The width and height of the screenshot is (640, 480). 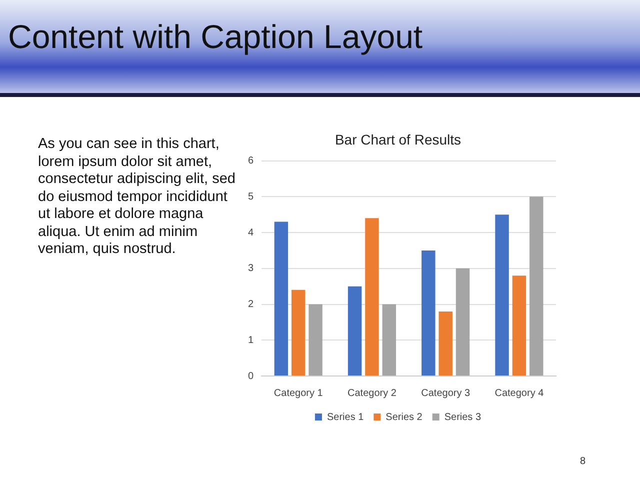 I want to click on legend-label: Series 1, so click(x=345, y=417).